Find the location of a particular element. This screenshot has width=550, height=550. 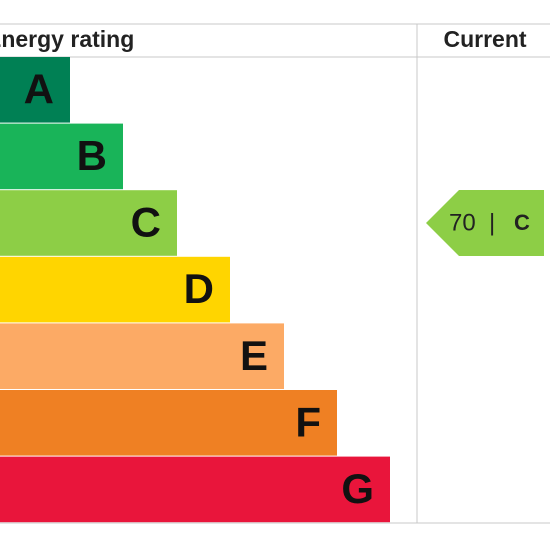

band-letter: B is located at coordinates (92, 155).